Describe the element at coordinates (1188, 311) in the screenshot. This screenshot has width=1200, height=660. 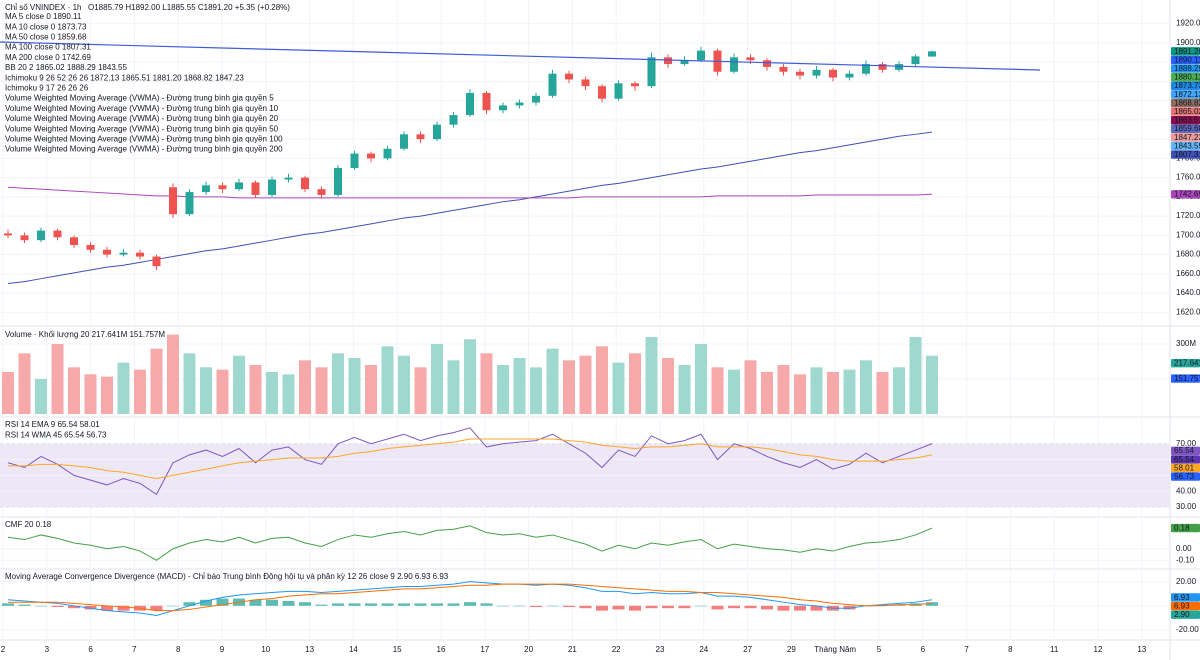
I see `y-tick-label: 1620.00` at that location.